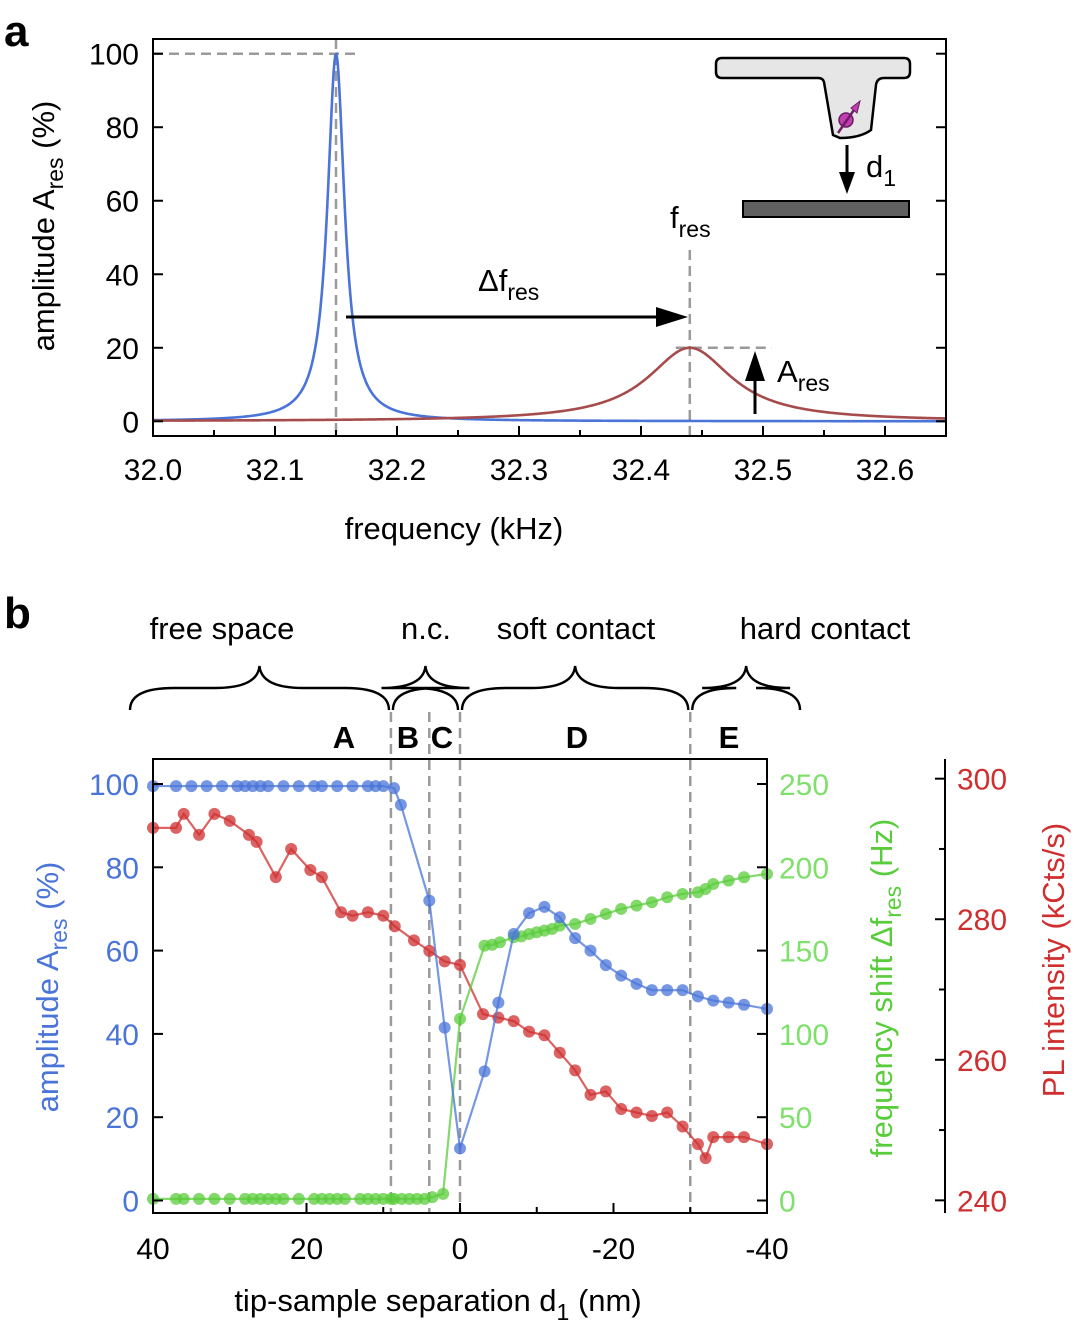 This screenshot has height=1330, width=1078. I want to click on chart-a-ytick-label: 100, so click(114, 55).